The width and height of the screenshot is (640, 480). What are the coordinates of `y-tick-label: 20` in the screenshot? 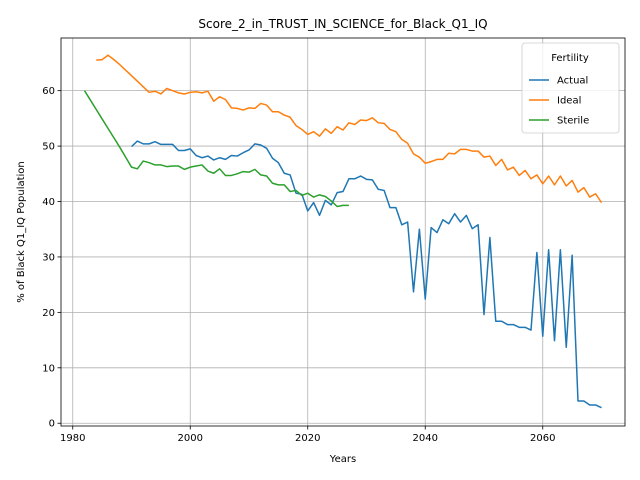 It's located at (48, 313).